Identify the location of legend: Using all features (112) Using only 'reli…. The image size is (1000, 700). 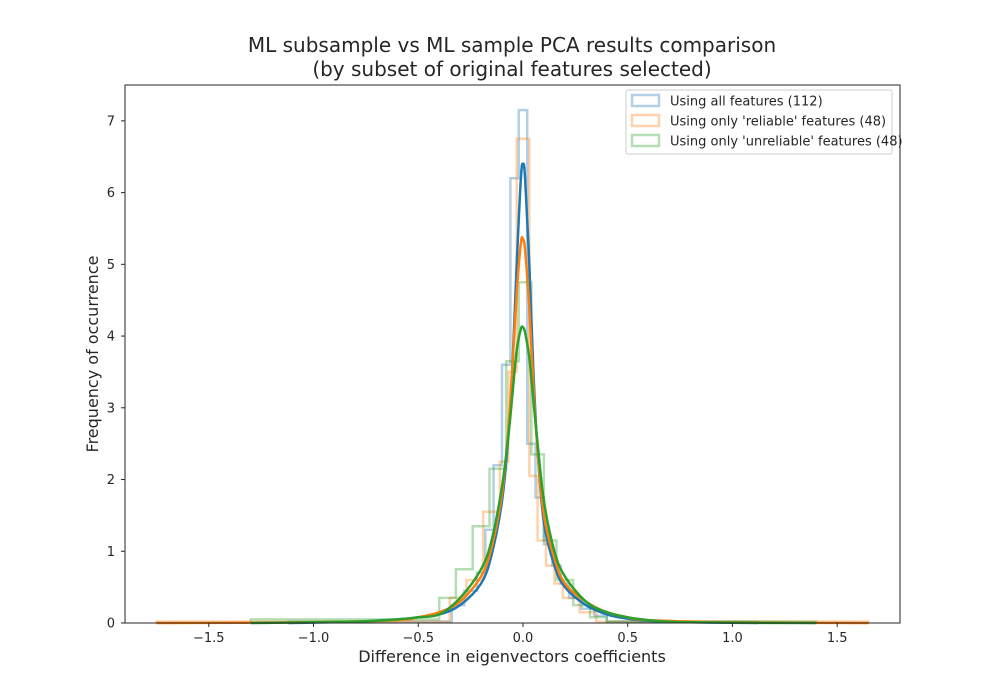
(764, 122).